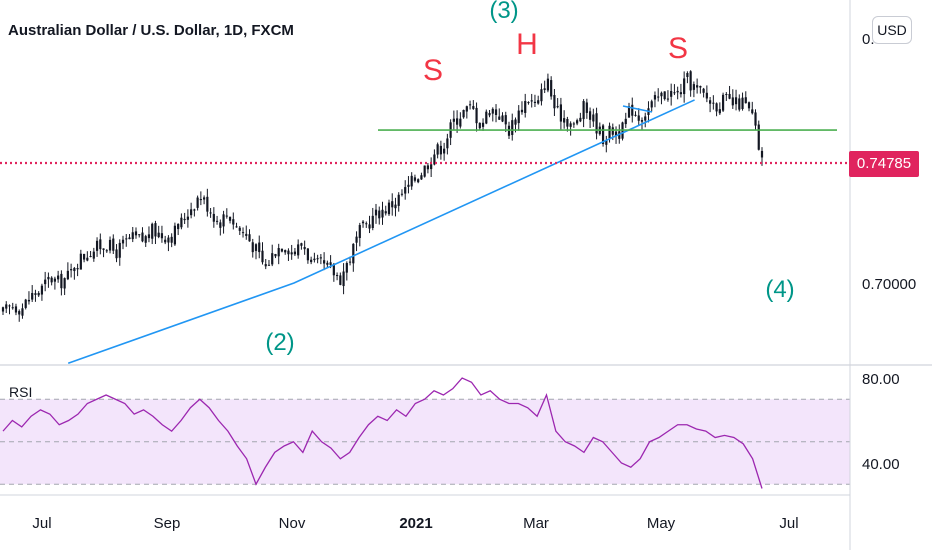  What do you see at coordinates (678, 48) in the screenshot?
I see `annotation-label: S` at bounding box center [678, 48].